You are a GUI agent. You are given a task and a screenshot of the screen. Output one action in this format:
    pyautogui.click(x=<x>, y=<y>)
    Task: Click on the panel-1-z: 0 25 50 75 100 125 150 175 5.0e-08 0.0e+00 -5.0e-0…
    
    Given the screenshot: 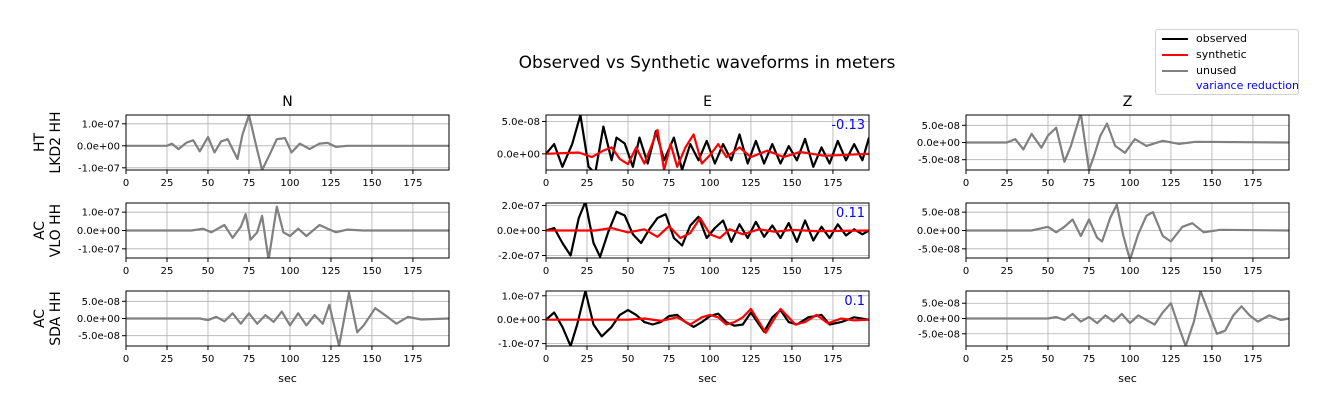 What is the action you would take?
    pyautogui.click(x=1103, y=239)
    